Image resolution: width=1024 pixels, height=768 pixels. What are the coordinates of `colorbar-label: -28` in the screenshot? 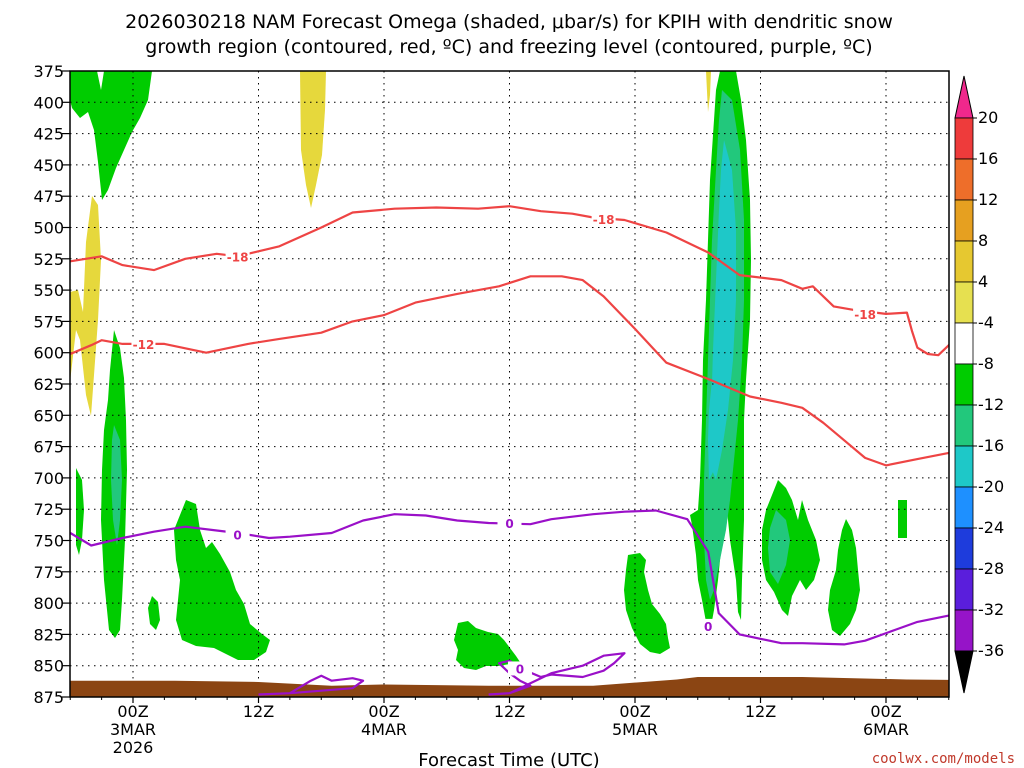 It's located at (991, 568).